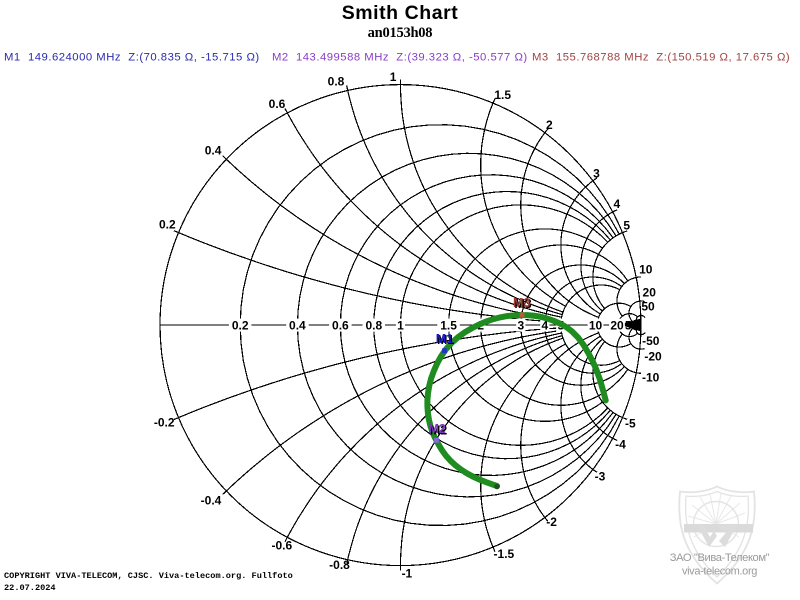  I want to click on svg-text: an0153h08, so click(400, 33).